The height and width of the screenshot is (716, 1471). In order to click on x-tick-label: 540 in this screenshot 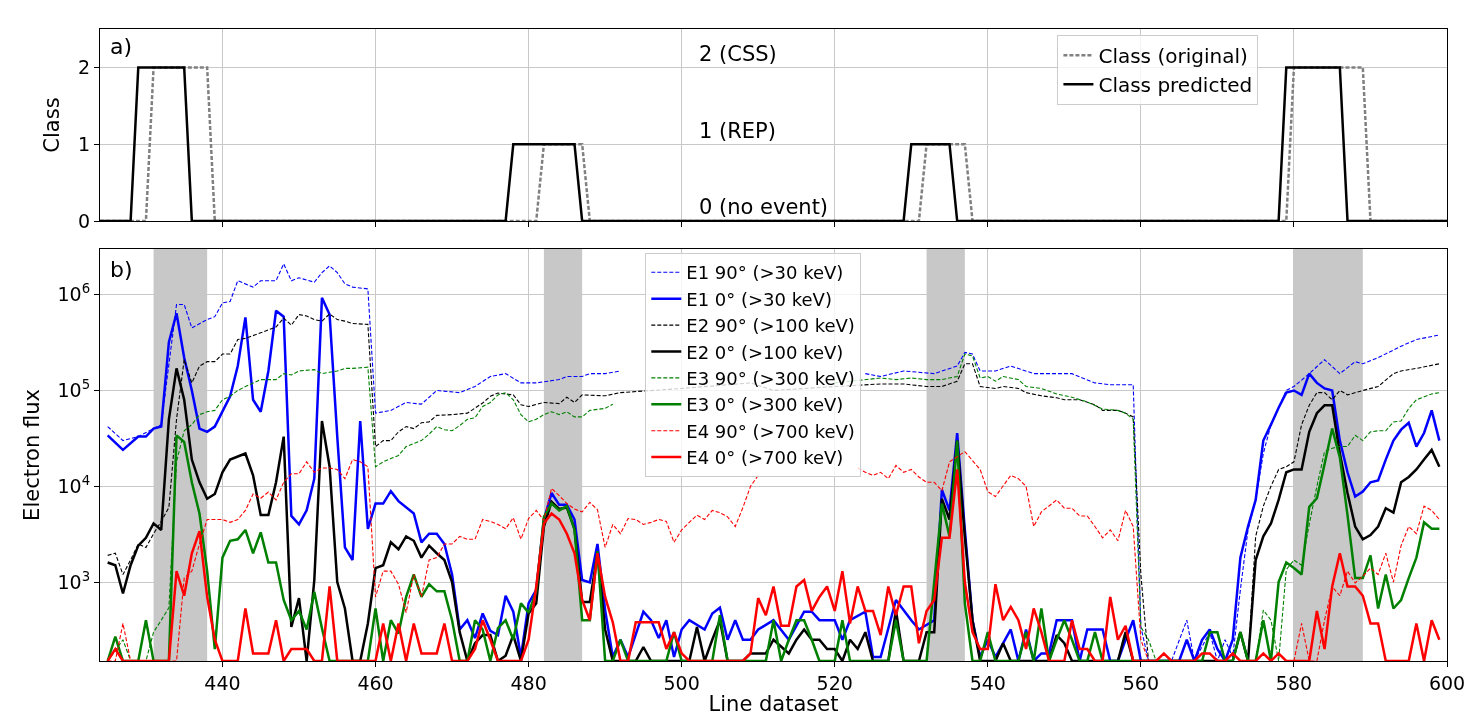, I will do `click(987, 682)`.